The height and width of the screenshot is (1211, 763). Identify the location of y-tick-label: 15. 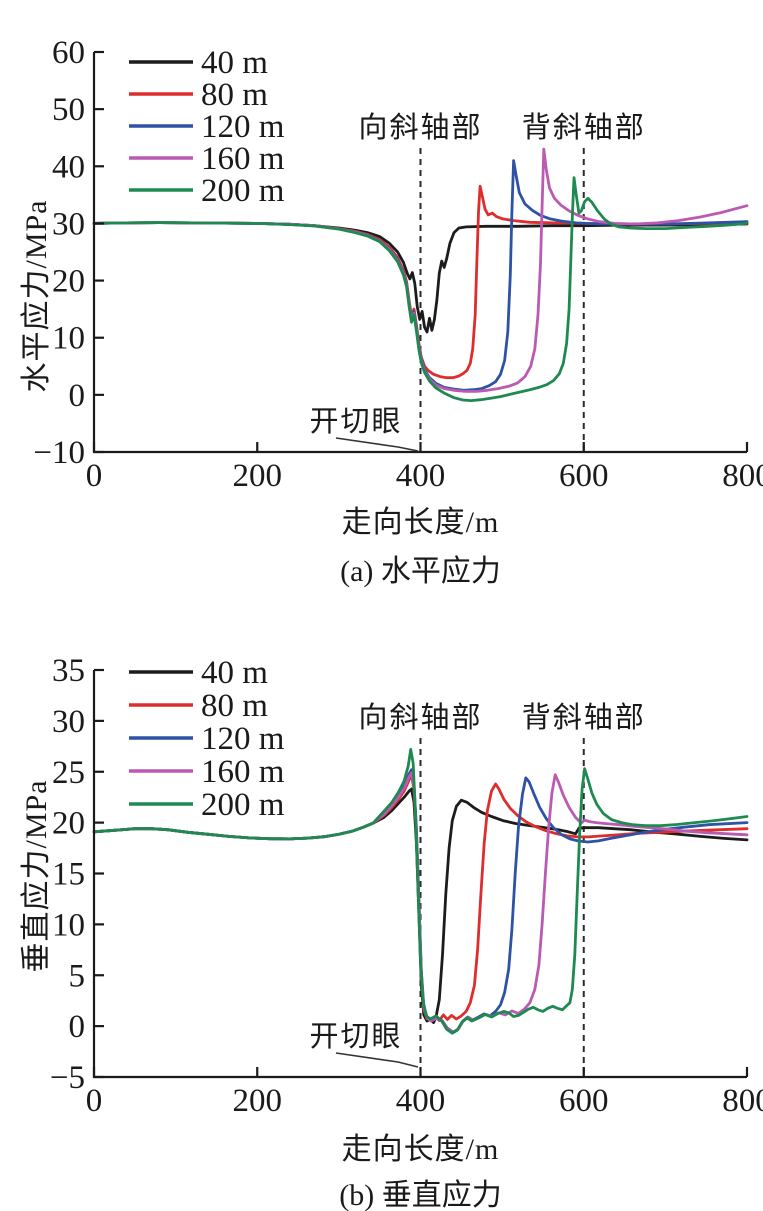
(68, 875).